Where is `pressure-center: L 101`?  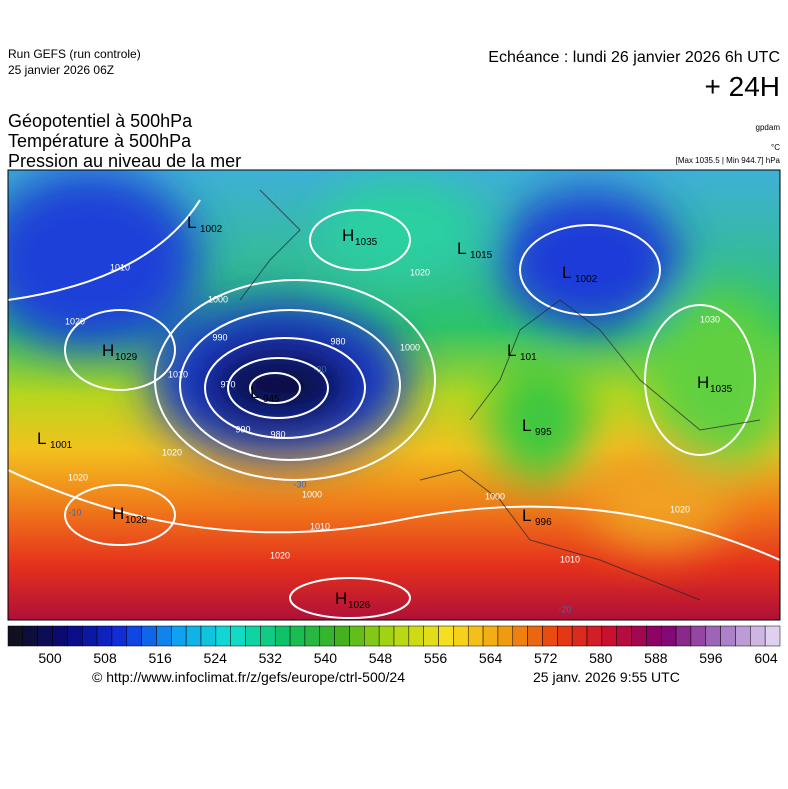
pressure-center: L 101 is located at coordinates (522, 352).